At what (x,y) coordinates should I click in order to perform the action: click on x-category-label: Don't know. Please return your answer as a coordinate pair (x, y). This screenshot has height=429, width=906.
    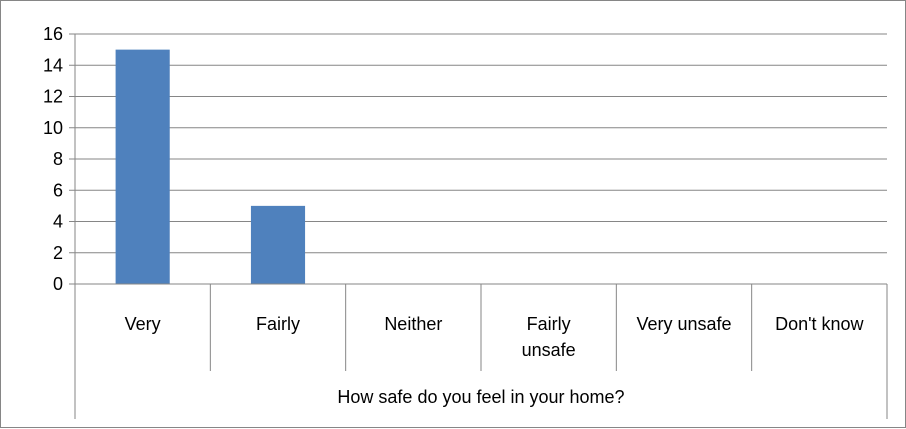
    Looking at the image, I should click on (819, 324).